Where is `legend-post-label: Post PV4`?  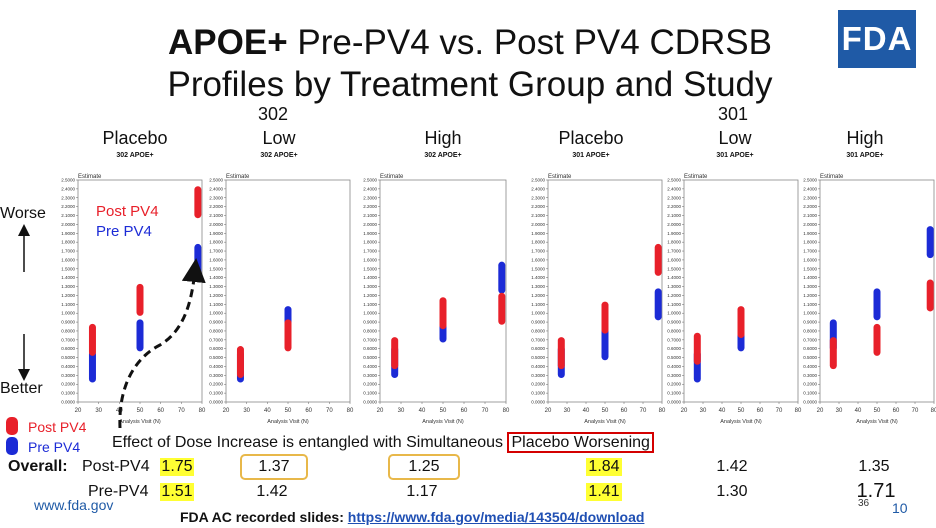
legend-post-label: Post PV4 is located at coordinates (127, 211).